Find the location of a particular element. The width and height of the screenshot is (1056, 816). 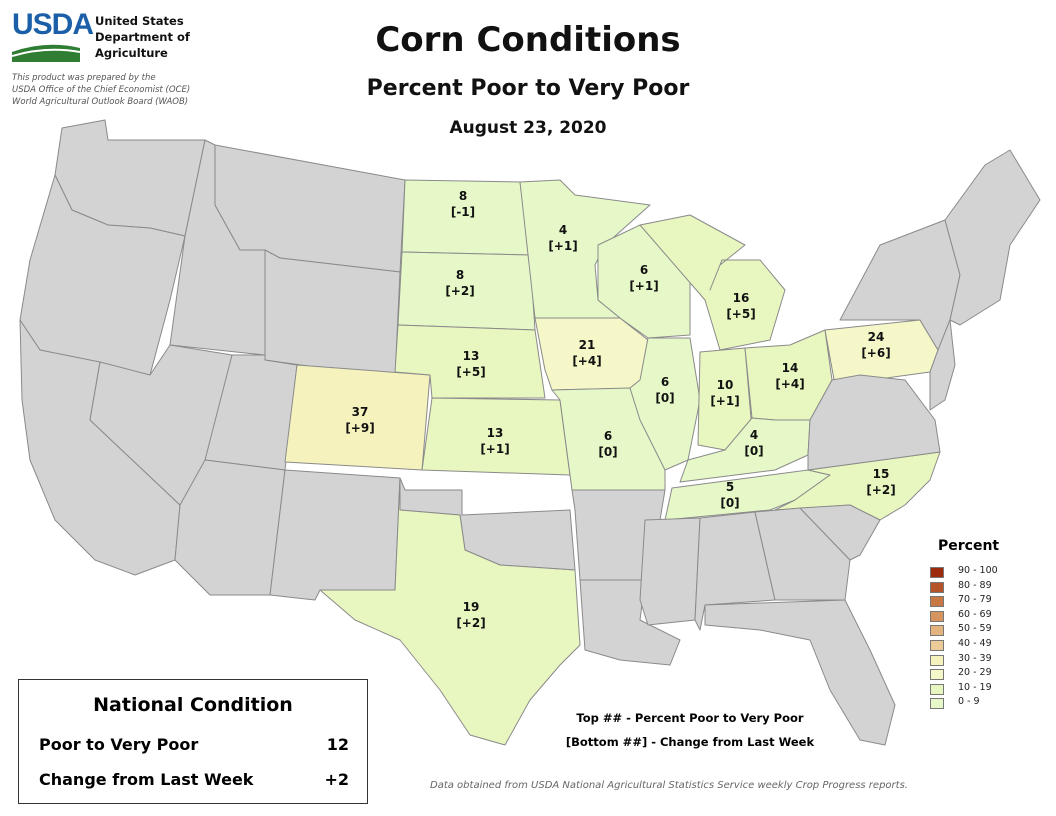

state-wyoming is located at coordinates (332, 314).